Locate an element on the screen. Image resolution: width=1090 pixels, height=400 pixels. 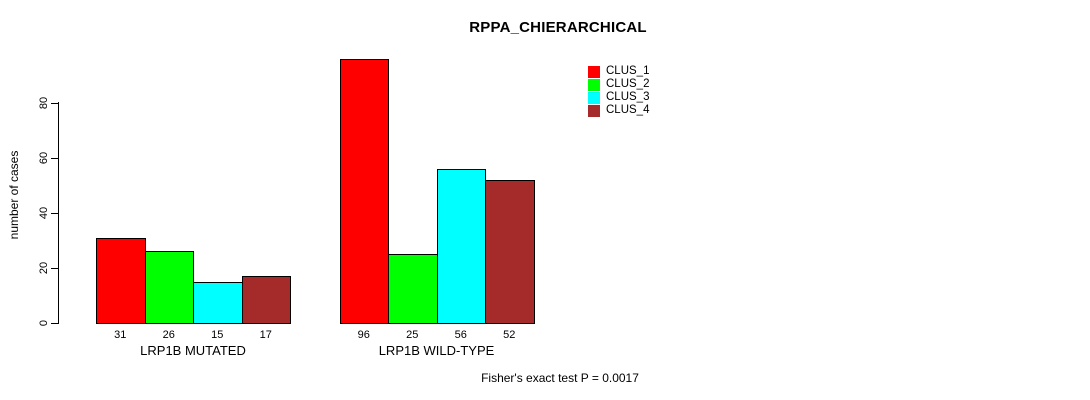
legend-item-label: CLUS_1 is located at coordinates (628, 71).